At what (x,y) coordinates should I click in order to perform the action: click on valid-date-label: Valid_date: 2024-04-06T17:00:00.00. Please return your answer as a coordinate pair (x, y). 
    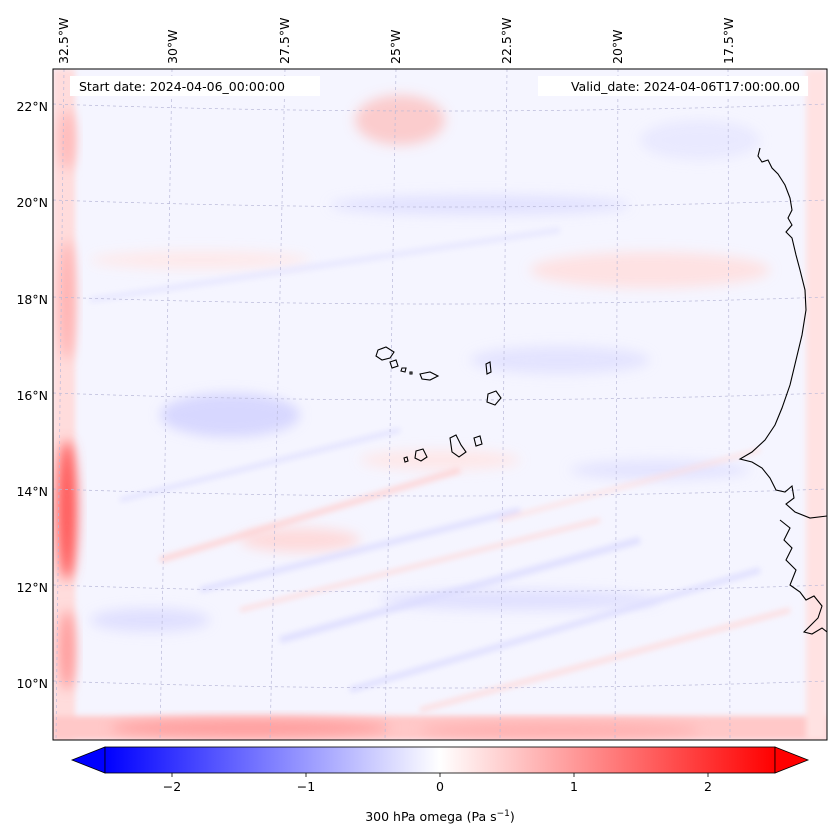
    Looking at the image, I should click on (685, 86).